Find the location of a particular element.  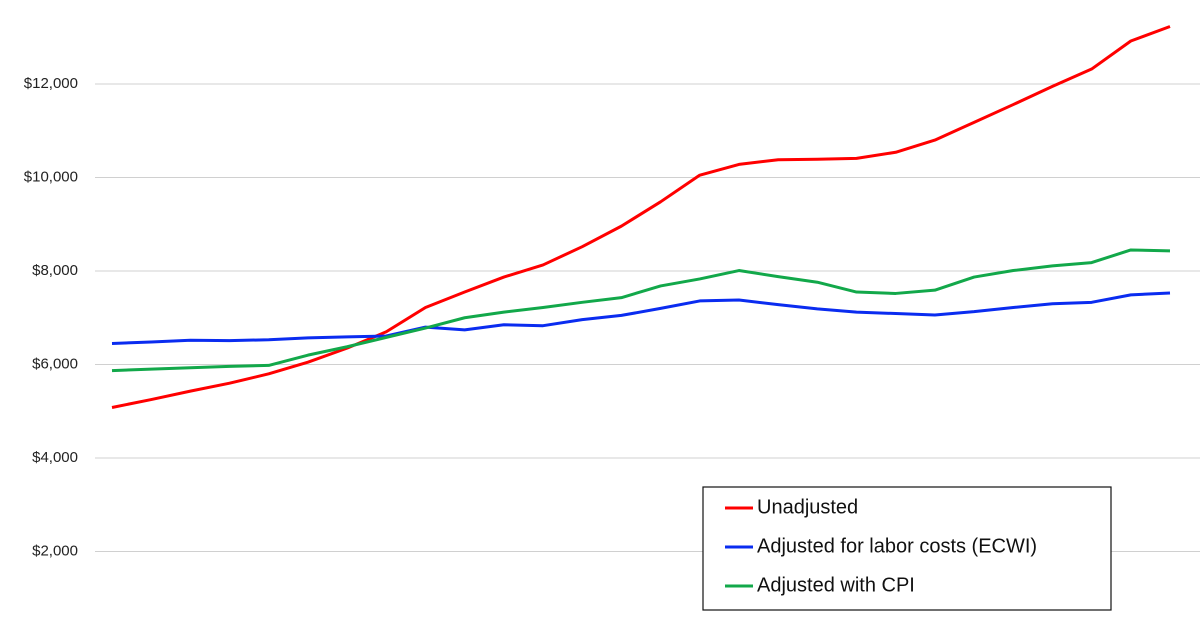

legend-label: Adjusted for labor costs (ECWI) is located at coordinates (897, 546).